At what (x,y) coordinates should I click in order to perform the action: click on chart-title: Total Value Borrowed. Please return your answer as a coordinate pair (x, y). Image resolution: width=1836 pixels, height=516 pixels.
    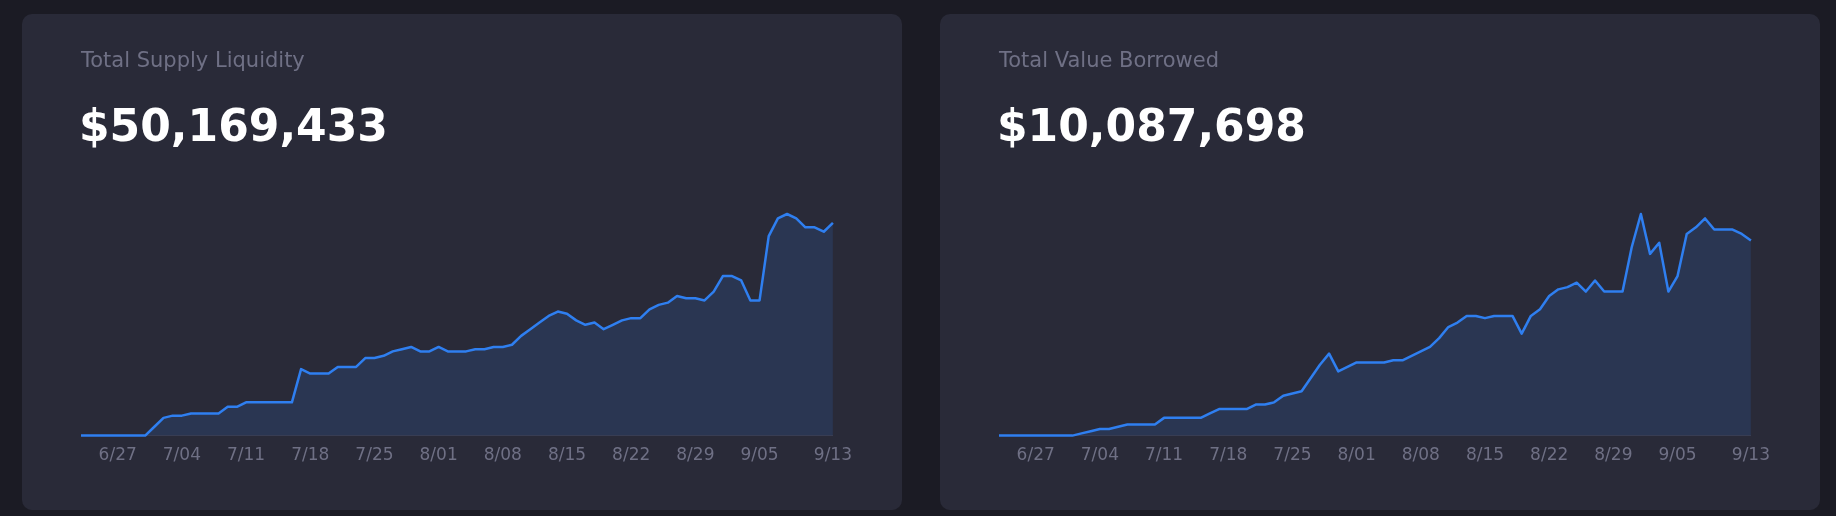
    Looking at the image, I should click on (1109, 60).